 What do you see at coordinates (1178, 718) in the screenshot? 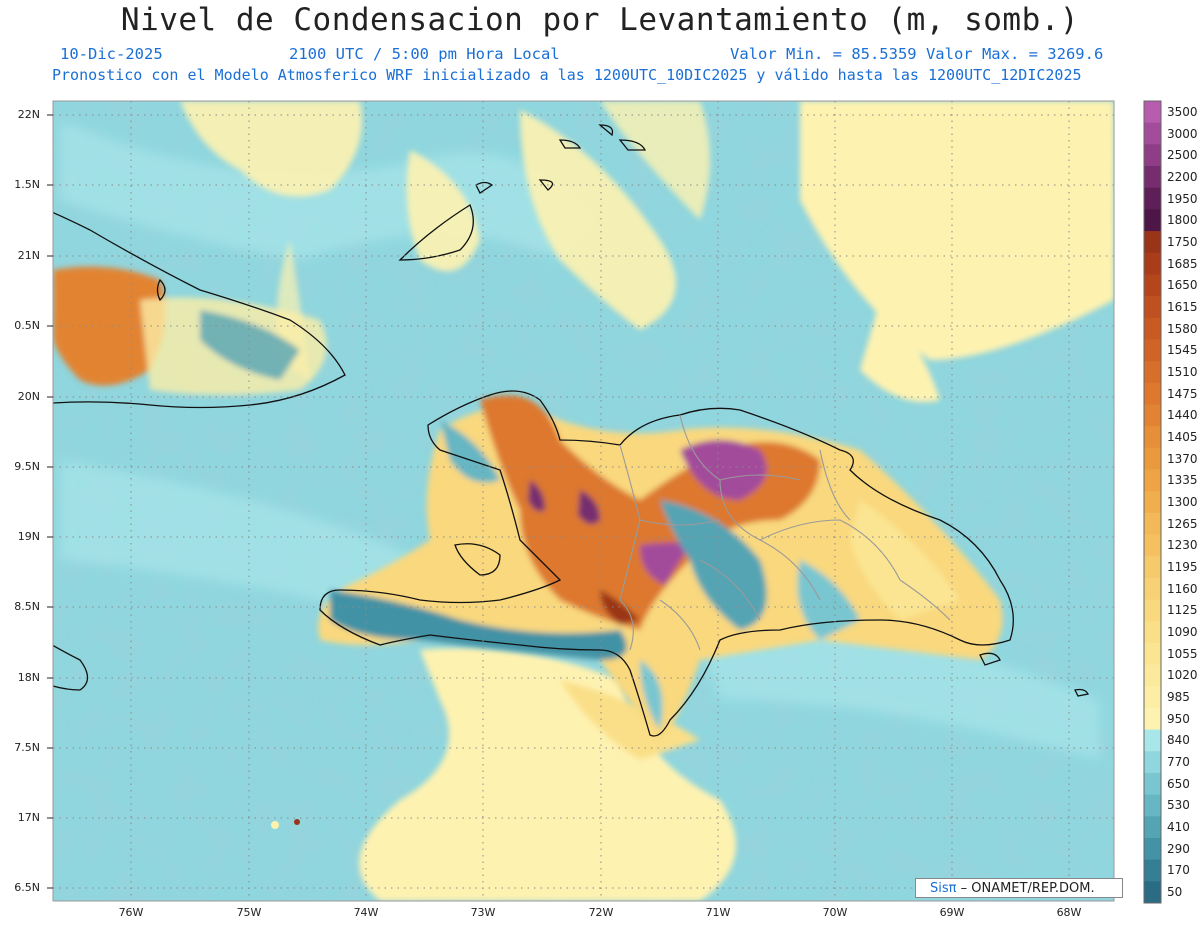
I see `colorbar-label: 950` at bounding box center [1178, 718].